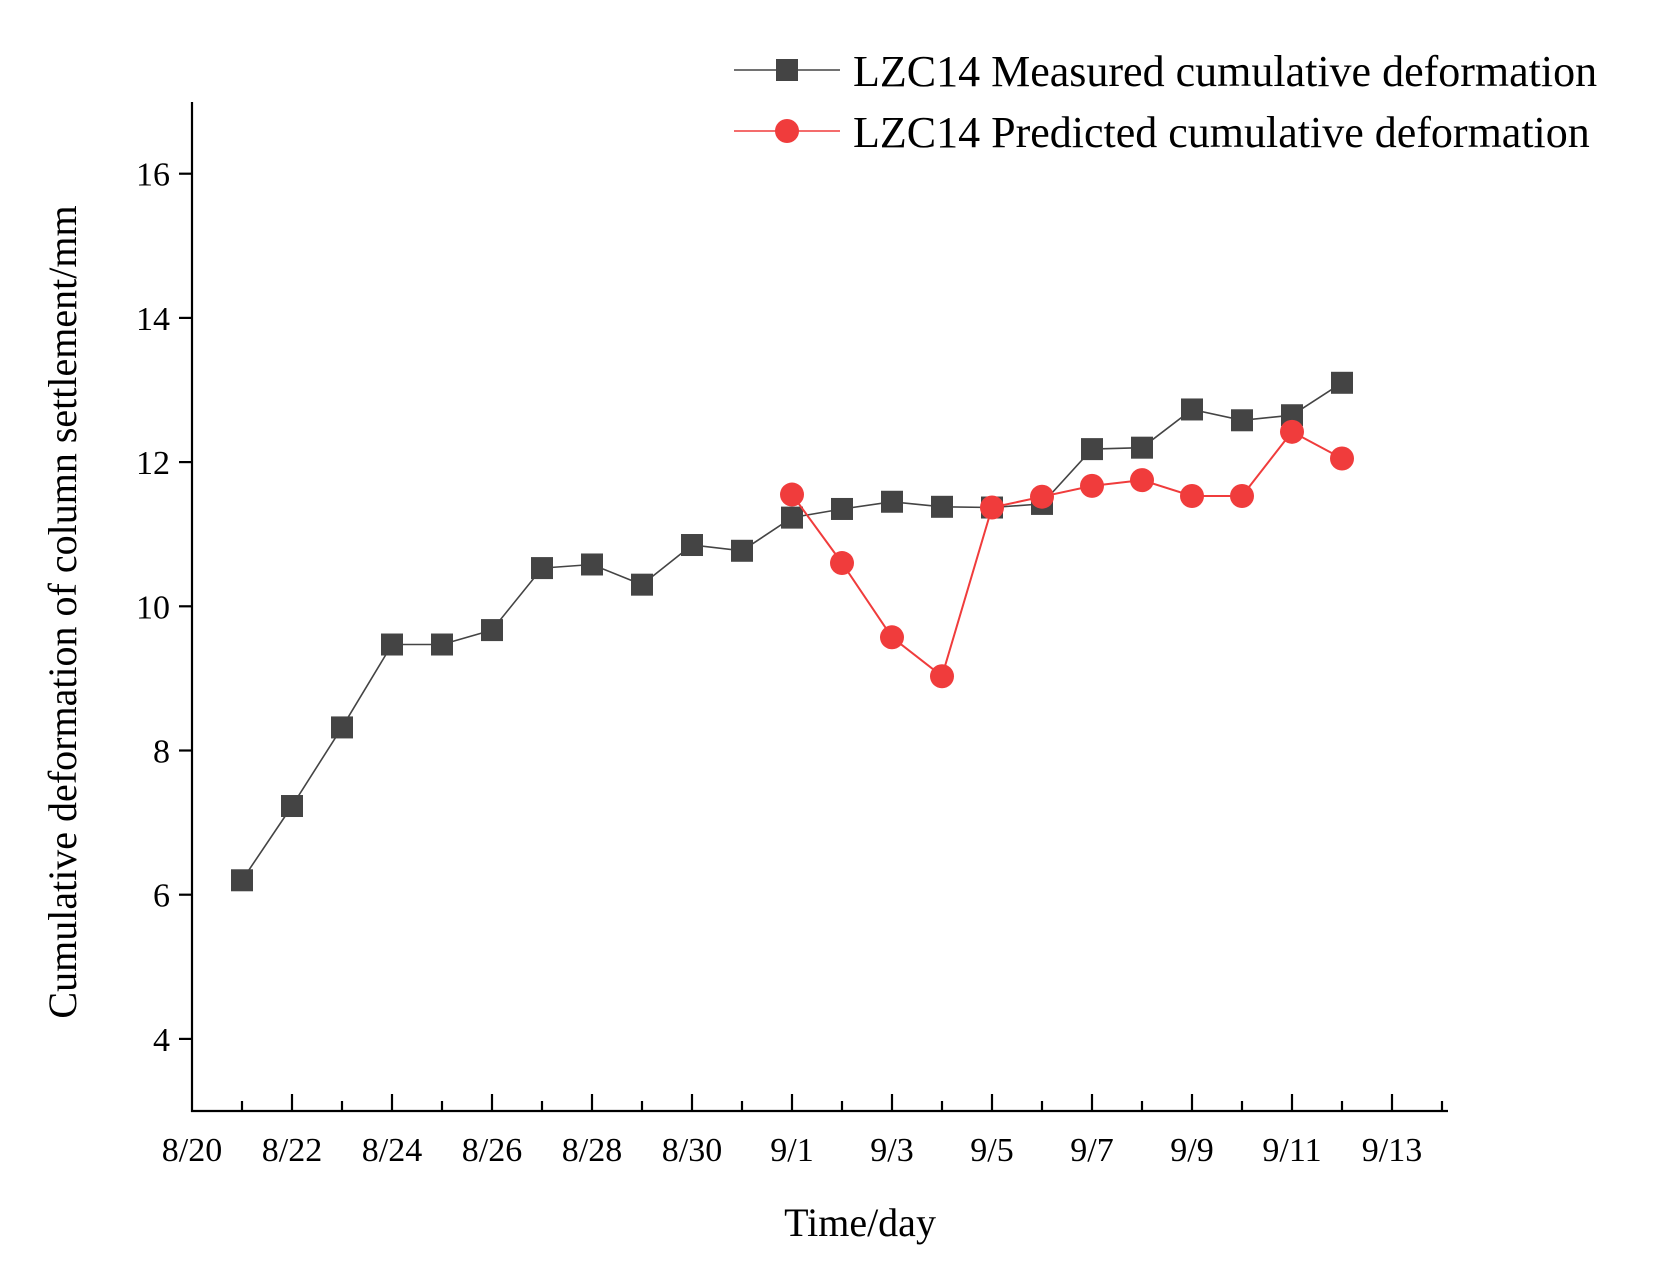 This screenshot has height=1270, width=1667. Describe the element at coordinates (692, 1150) in the screenshot. I see `x-tick-label: 8/30` at that location.